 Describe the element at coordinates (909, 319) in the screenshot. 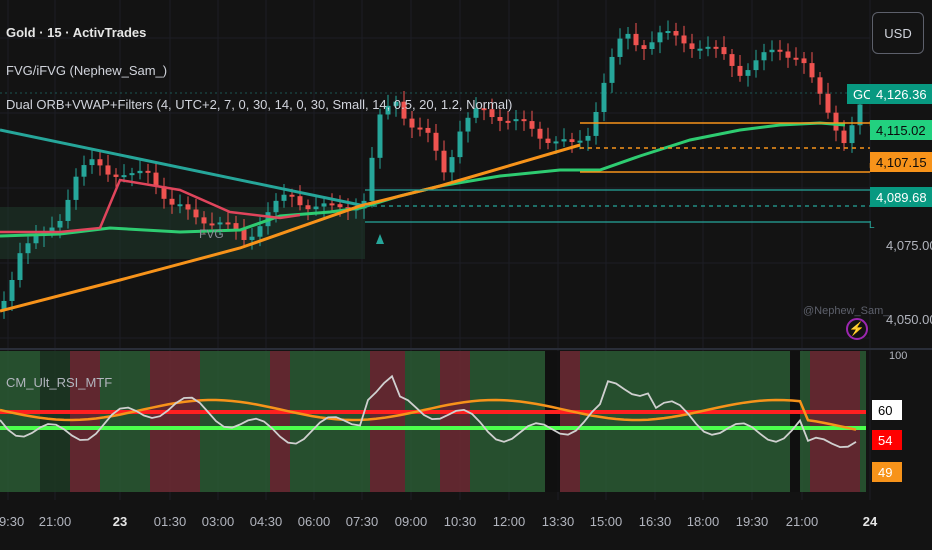

I see `price-tick: 4,050.00` at that location.